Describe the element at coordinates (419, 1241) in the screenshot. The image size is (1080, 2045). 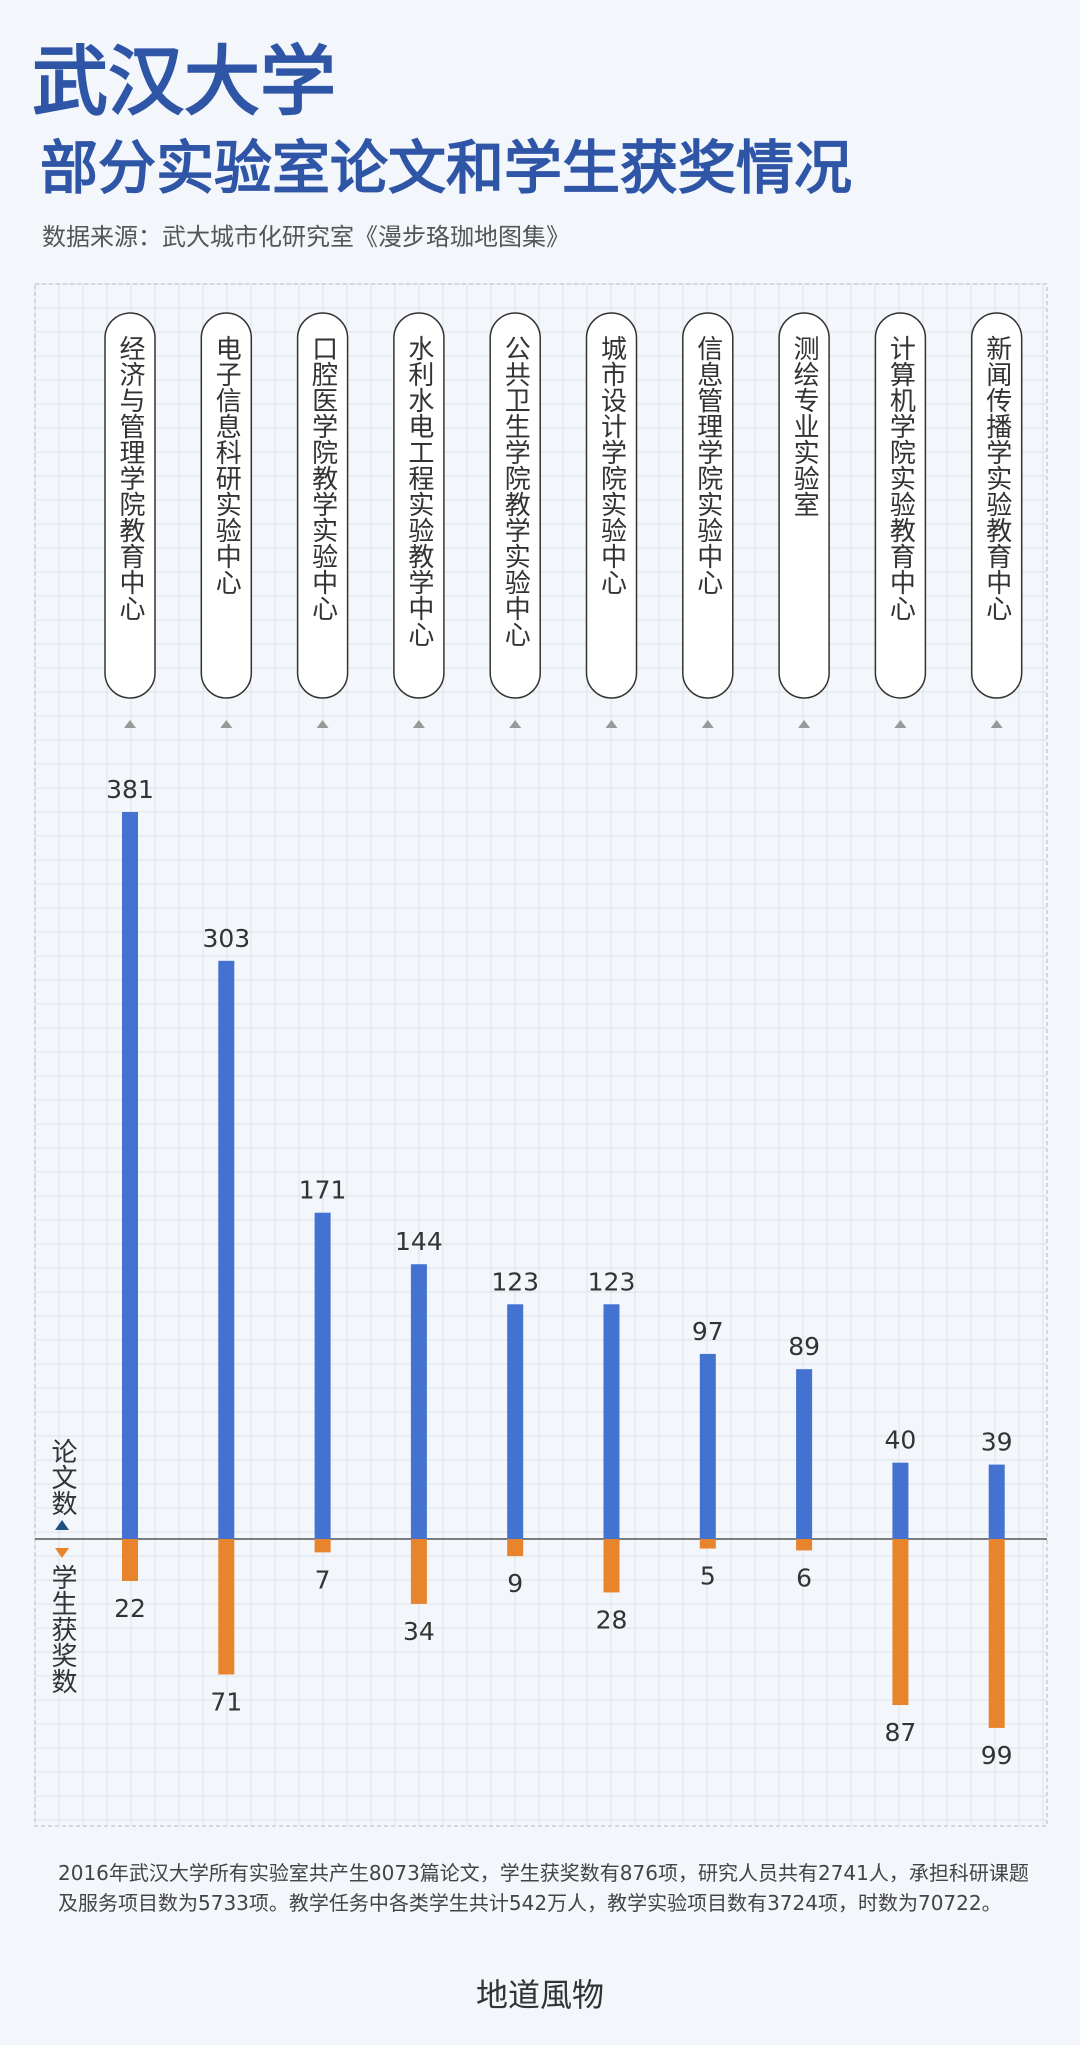
I see `value-label: 144` at that location.